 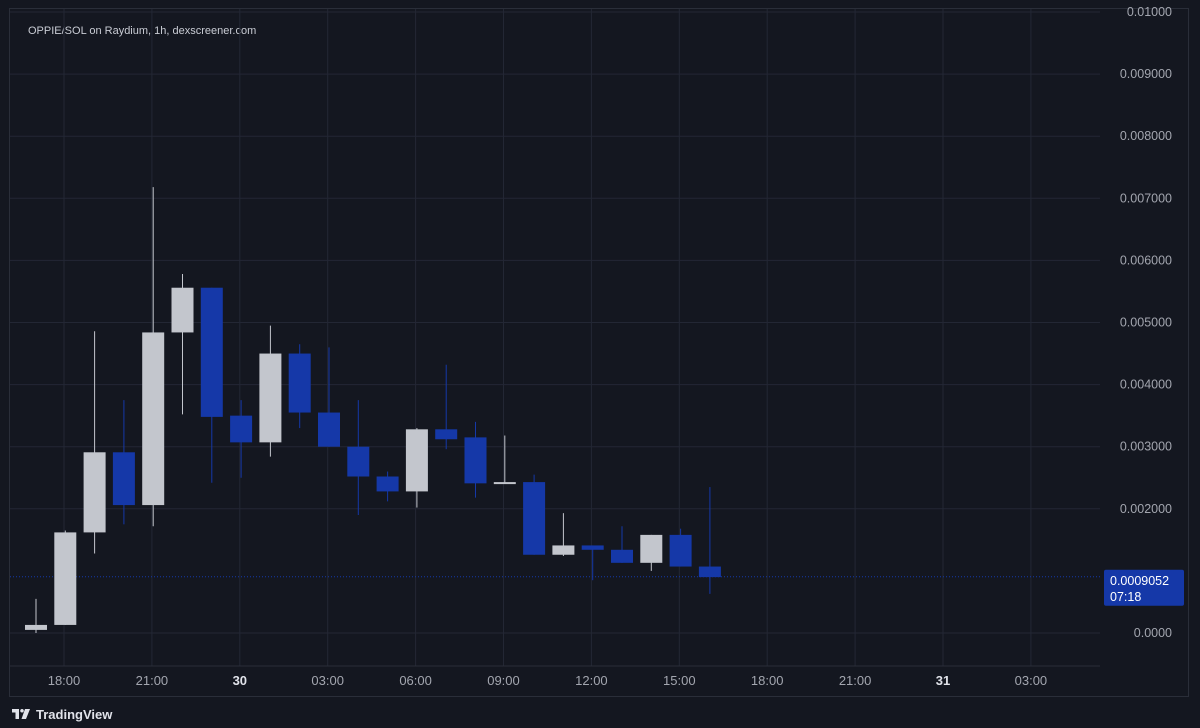 I want to click on y-tick-label: 0.005000, so click(x=1146, y=323).